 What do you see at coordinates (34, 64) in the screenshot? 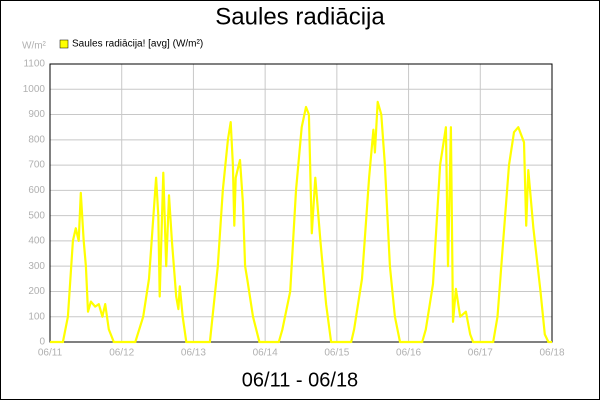
I see `y-tick-label: 1100` at bounding box center [34, 64].